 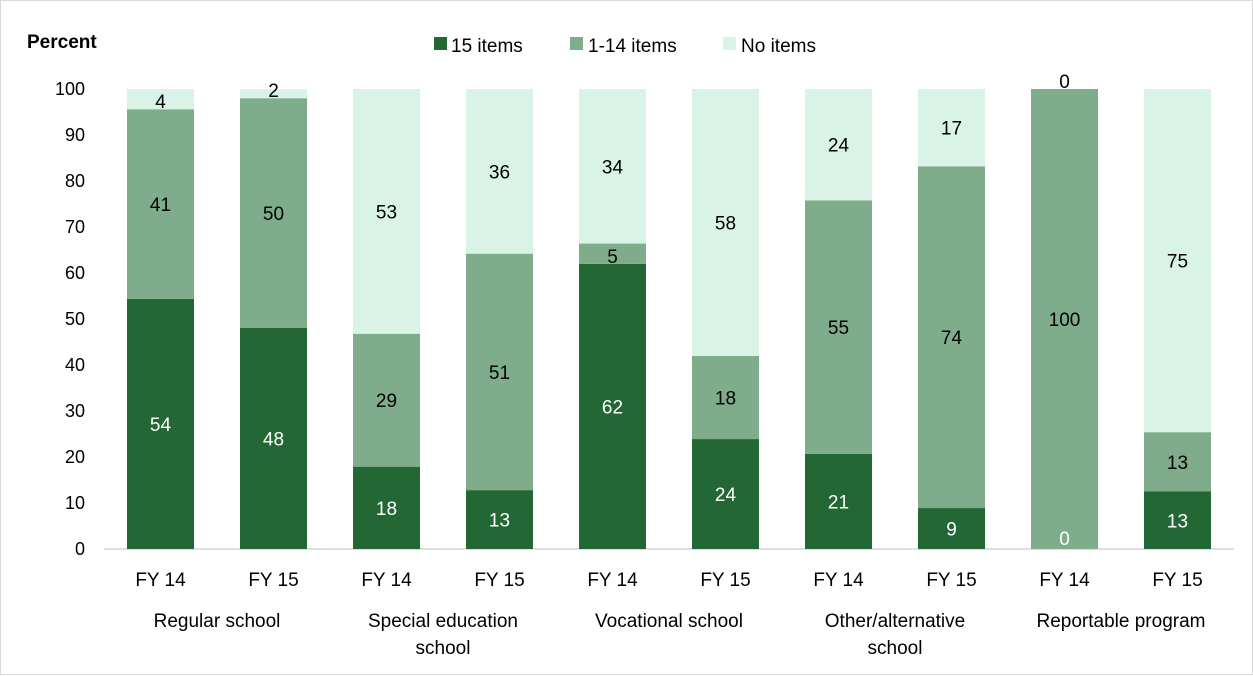 What do you see at coordinates (75, 227) in the screenshot?
I see `y-tick-label: 70` at bounding box center [75, 227].